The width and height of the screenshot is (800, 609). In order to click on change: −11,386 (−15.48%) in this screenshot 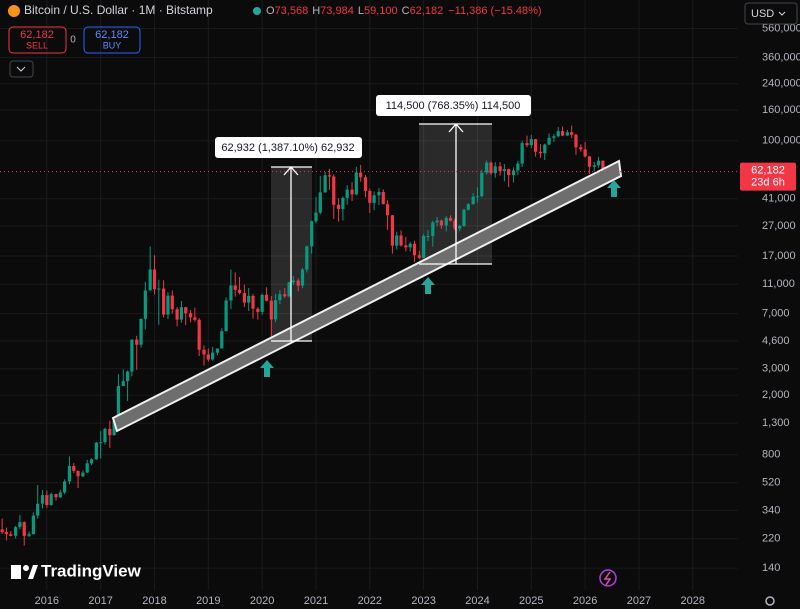, I will do `click(494, 11)`.